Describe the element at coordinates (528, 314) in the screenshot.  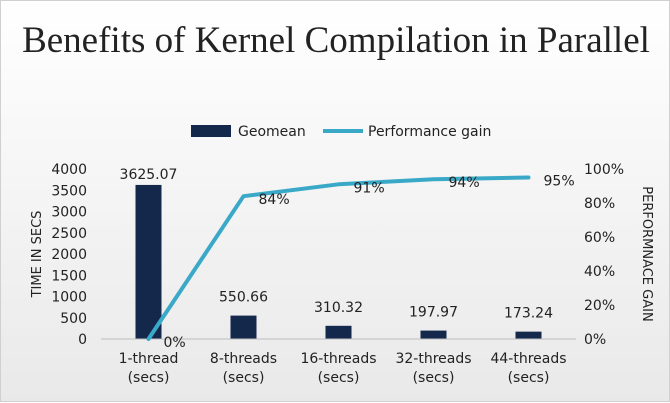
I see `bar-data-label: 173.24` at that location.